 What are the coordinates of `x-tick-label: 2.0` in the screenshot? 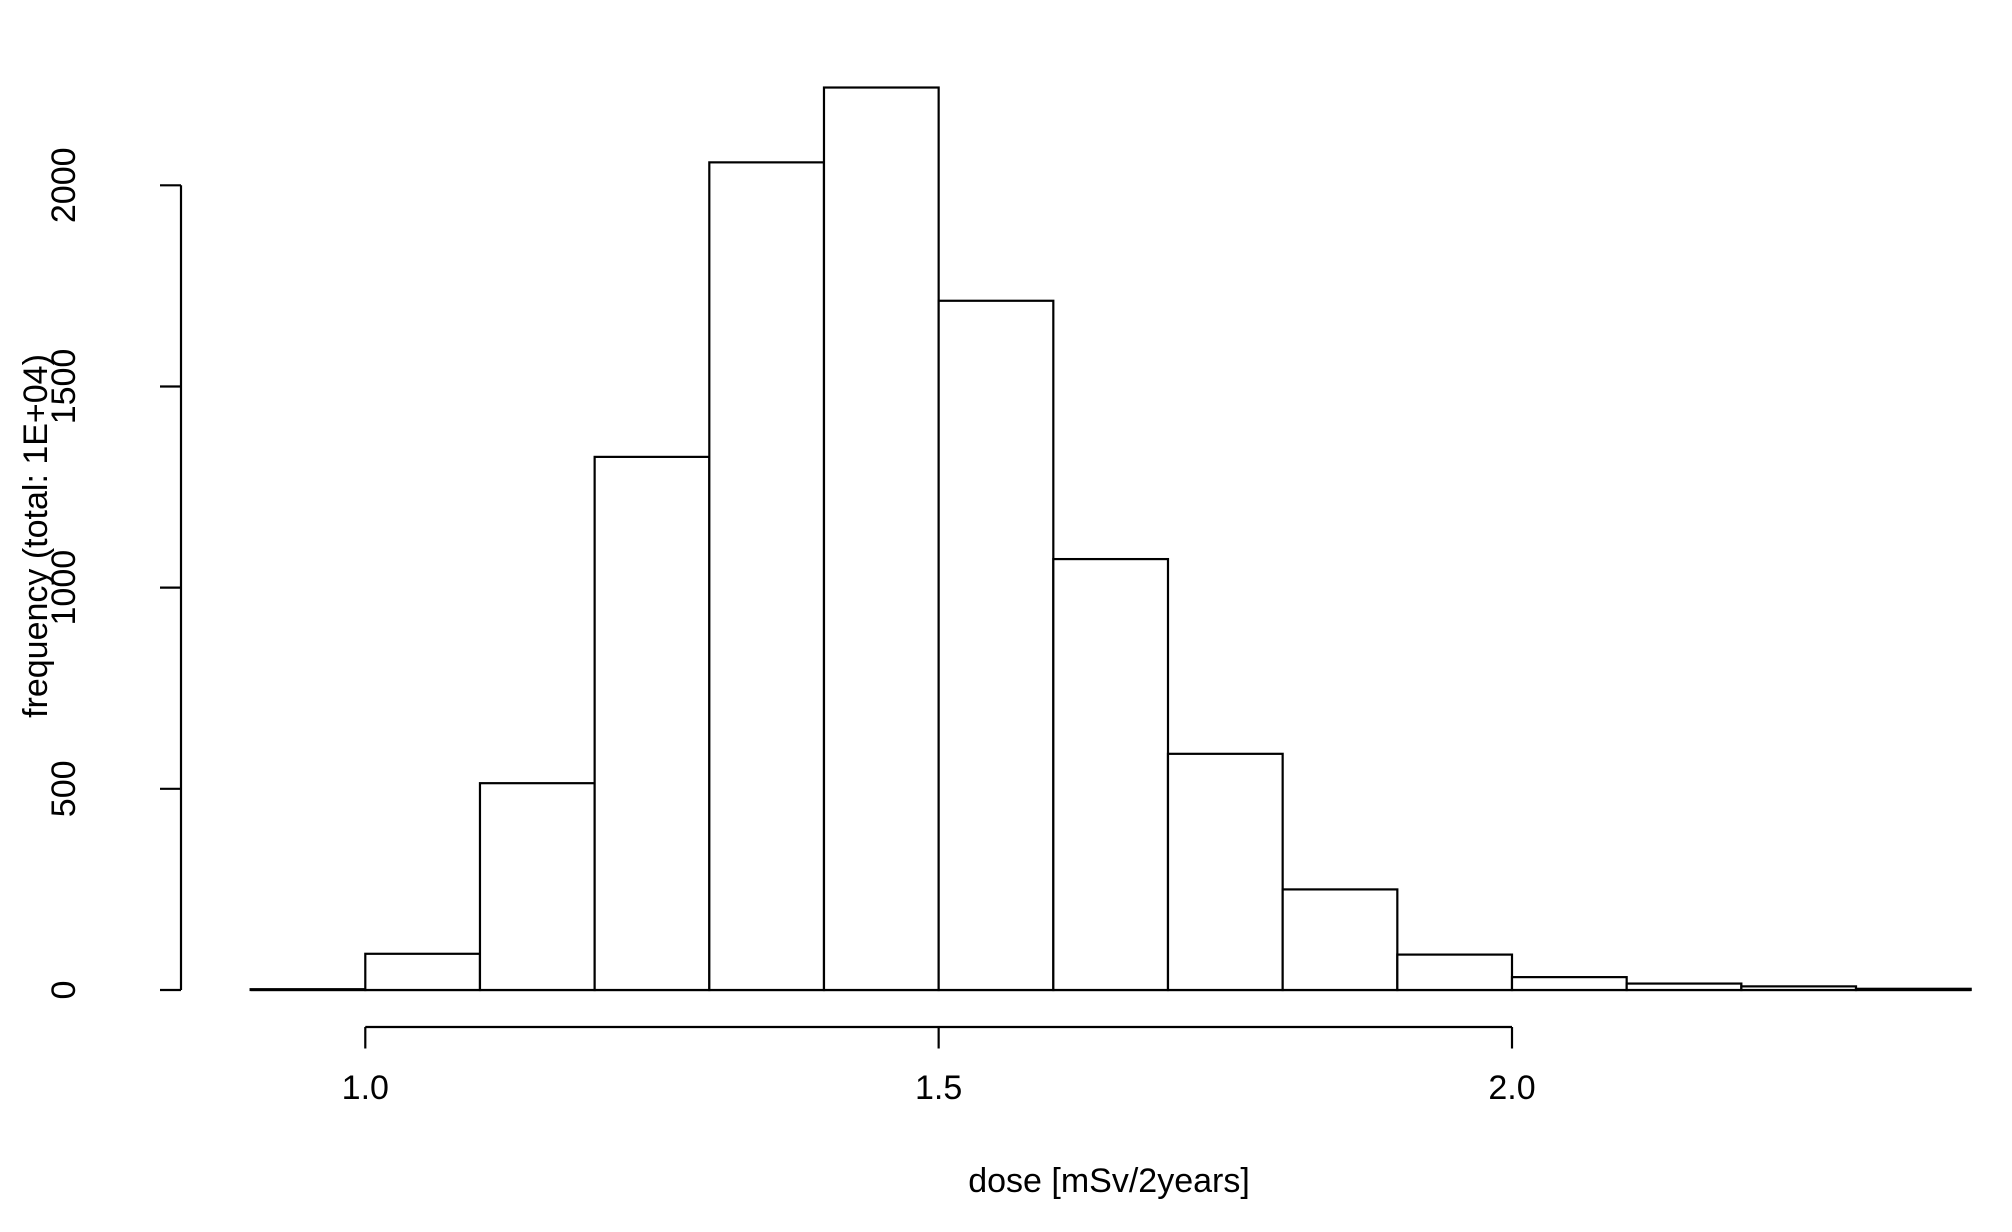 It's located at (1511, 1088).